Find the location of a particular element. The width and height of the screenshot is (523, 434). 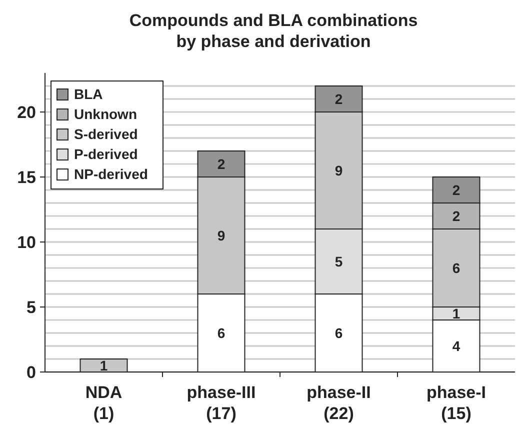

legend-label: S-derived is located at coordinates (106, 134).